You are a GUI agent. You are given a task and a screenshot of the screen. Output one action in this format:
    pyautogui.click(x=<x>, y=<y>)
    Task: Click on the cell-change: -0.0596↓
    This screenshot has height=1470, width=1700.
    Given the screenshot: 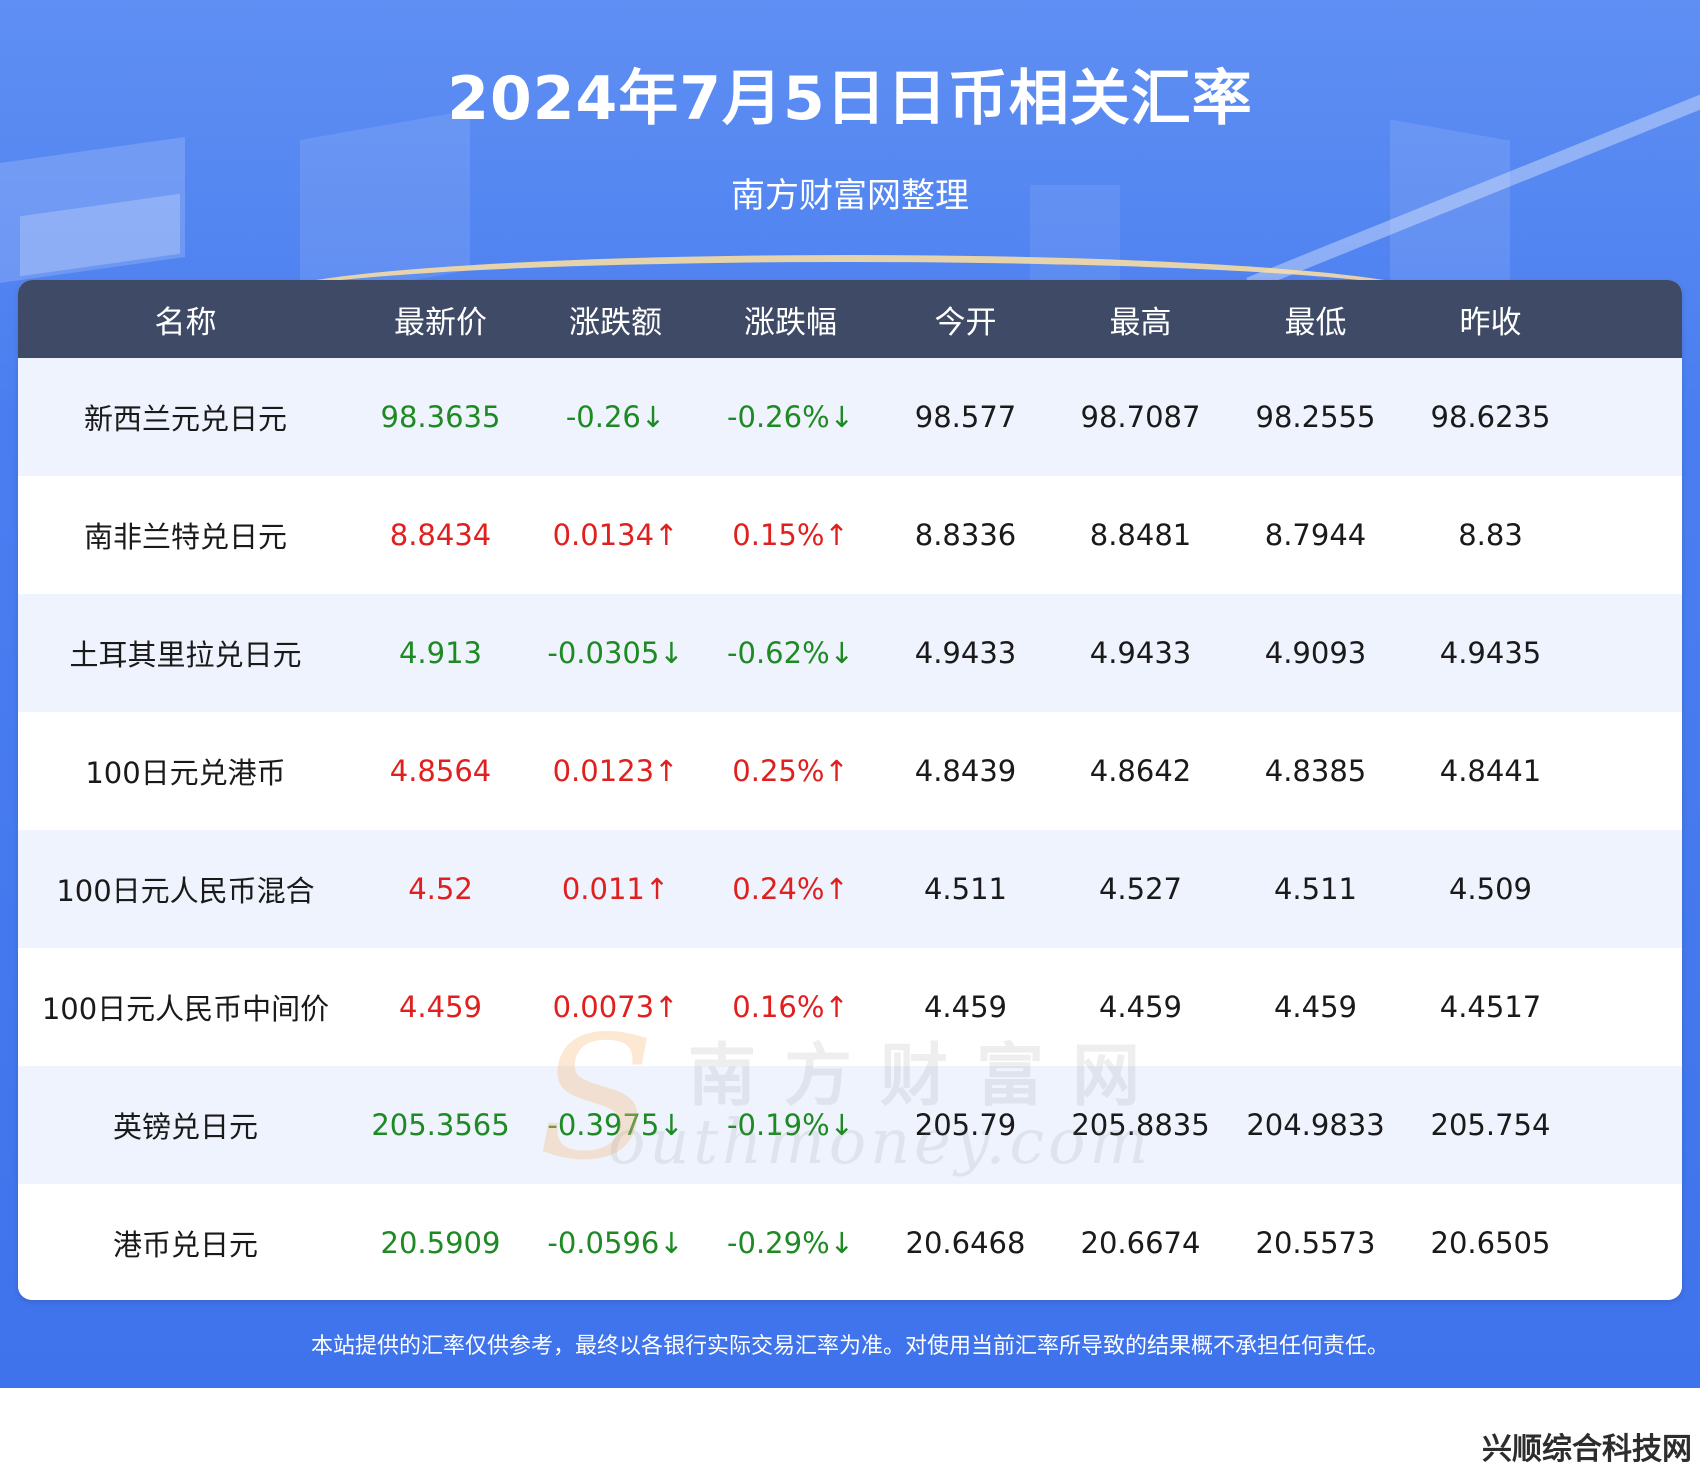 What is the action you would take?
    pyautogui.click(x=615, y=1243)
    